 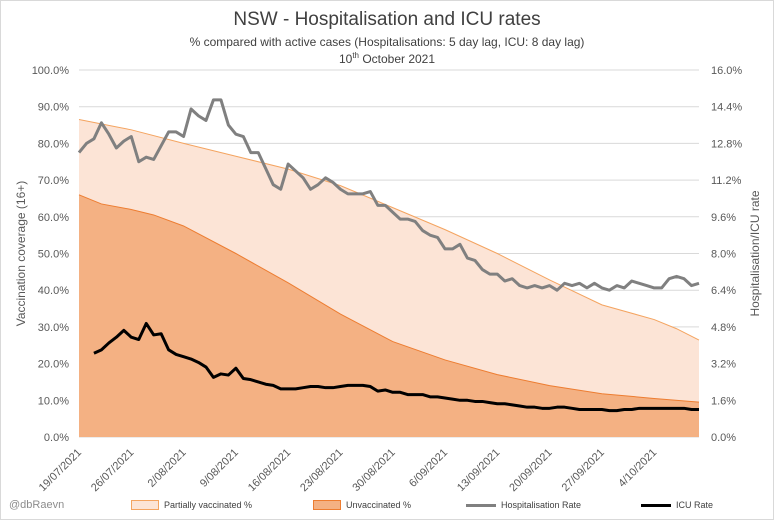 I want to click on chart-date: 10th October 2021, so click(x=387, y=58).